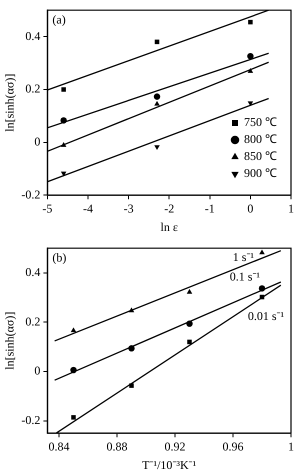 The width and height of the screenshot is (303, 476). I want to click on legend-label: 800 ℃, so click(260, 139).